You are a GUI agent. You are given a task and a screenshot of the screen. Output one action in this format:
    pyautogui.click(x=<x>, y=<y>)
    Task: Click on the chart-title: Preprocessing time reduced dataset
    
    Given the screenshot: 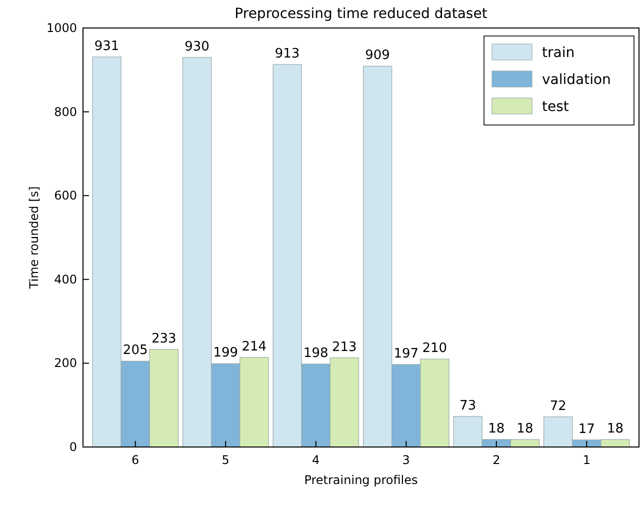 What is the action you would take?
    pyautogui.click(x=361, y=14)
    